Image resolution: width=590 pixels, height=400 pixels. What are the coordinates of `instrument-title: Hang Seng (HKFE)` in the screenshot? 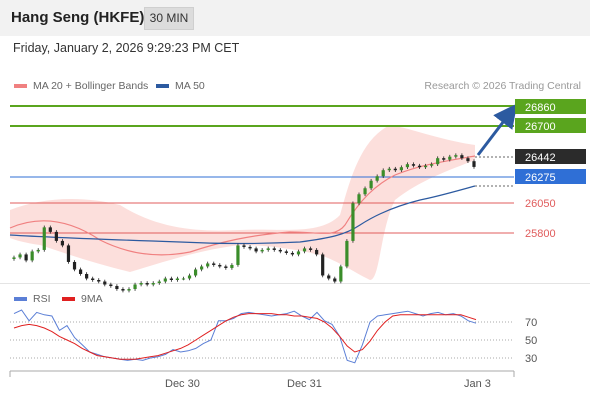 It's located at (78, 17).